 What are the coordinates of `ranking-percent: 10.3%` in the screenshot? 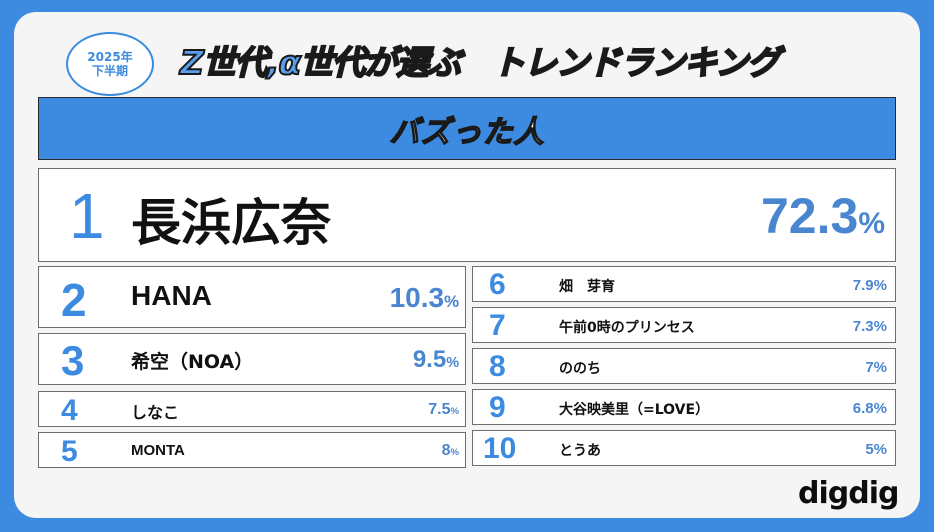 It's located at (424, 297).